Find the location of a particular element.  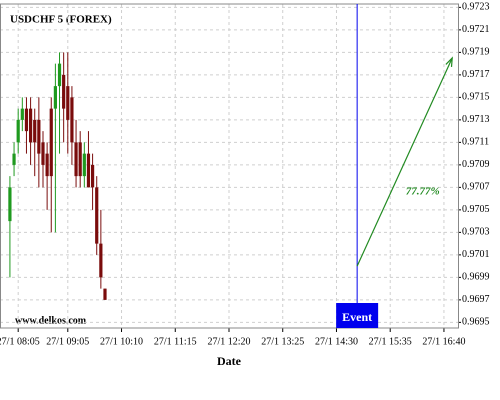

y-tick-label: 0.9711 is located at coordinates (475, 142).